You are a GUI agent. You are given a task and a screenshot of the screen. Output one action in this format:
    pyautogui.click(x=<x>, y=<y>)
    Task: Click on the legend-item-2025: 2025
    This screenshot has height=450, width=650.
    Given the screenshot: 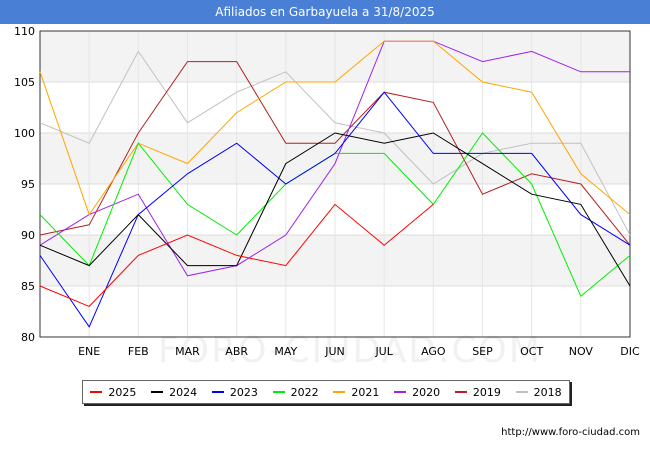 What is the action you would take?
    pyautogui.click(x=113, y=392)
    